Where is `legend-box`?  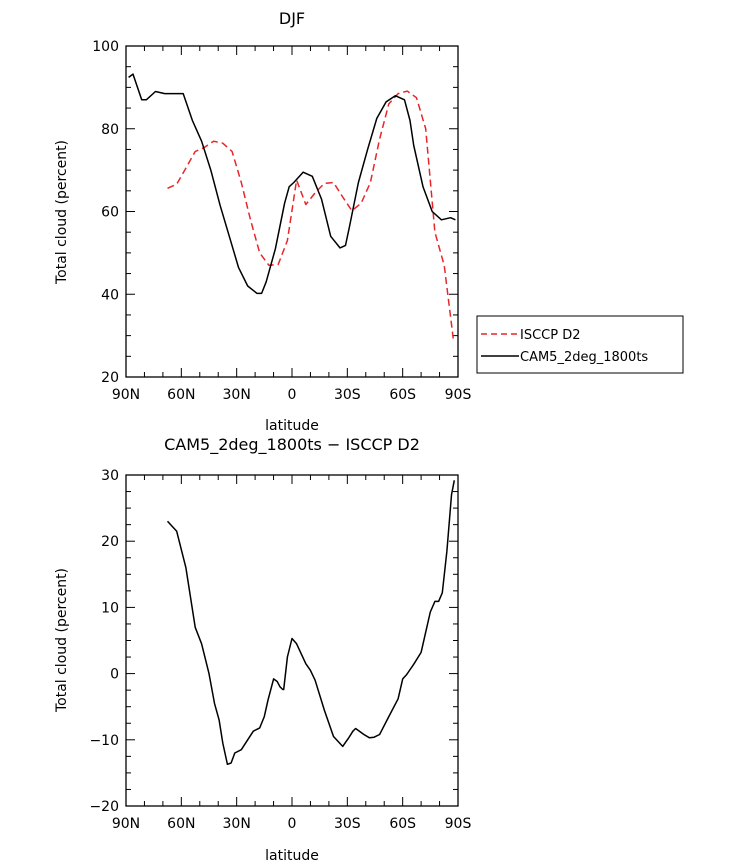 legend-box is located at coordinates (580, 344).